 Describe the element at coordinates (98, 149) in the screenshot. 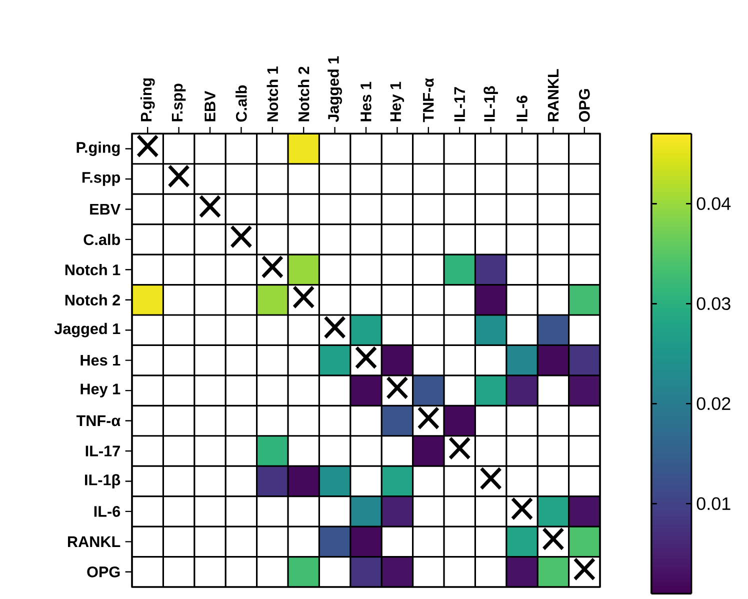

I see `y-tick-label: P.ging` at that location.